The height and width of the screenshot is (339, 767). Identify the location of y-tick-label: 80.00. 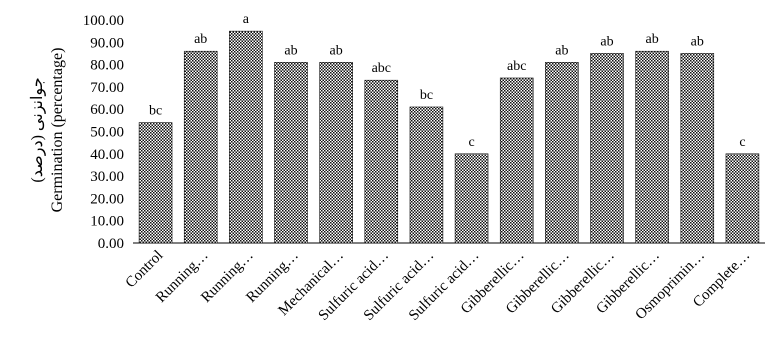
(107, 66).